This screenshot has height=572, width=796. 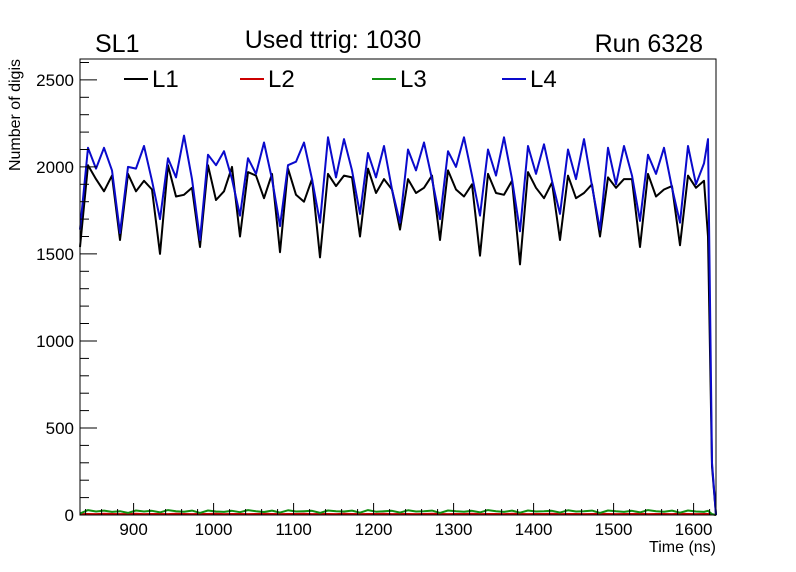 I want to click on x-tick-label: 1300, so click(x=454, y=529).